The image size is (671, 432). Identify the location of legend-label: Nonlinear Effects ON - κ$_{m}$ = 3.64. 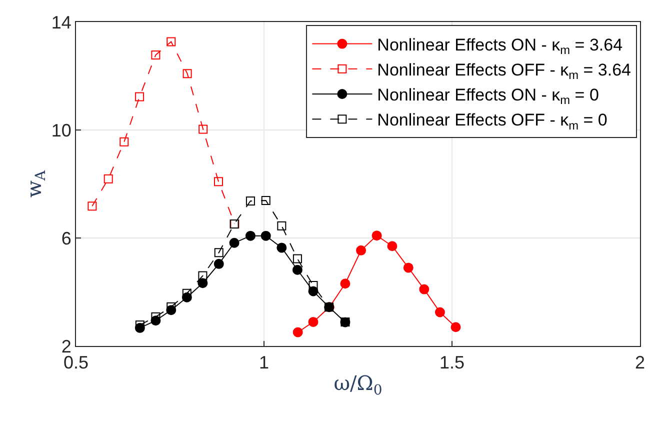
(500, 46).